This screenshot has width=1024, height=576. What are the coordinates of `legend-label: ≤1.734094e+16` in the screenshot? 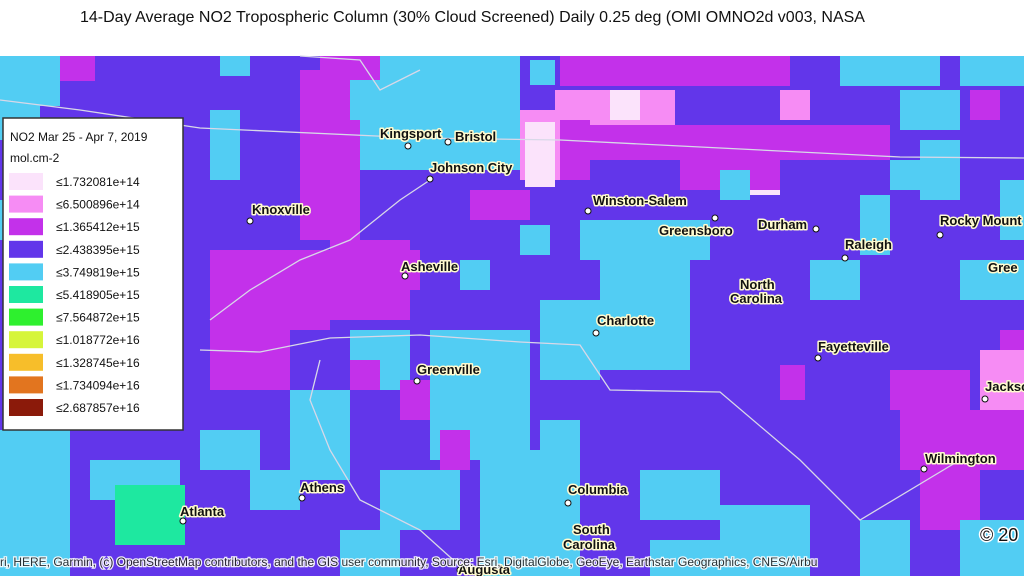 It's located at (98, 385).